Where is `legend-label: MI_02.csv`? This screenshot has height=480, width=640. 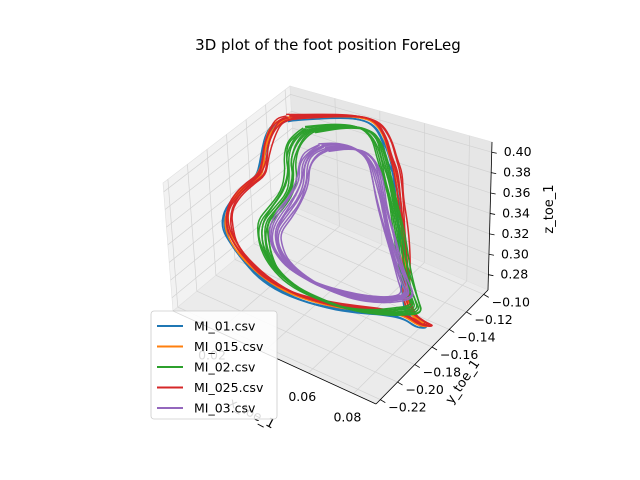 legend-label: MI_02.csv is located at coordinates (225, 367).